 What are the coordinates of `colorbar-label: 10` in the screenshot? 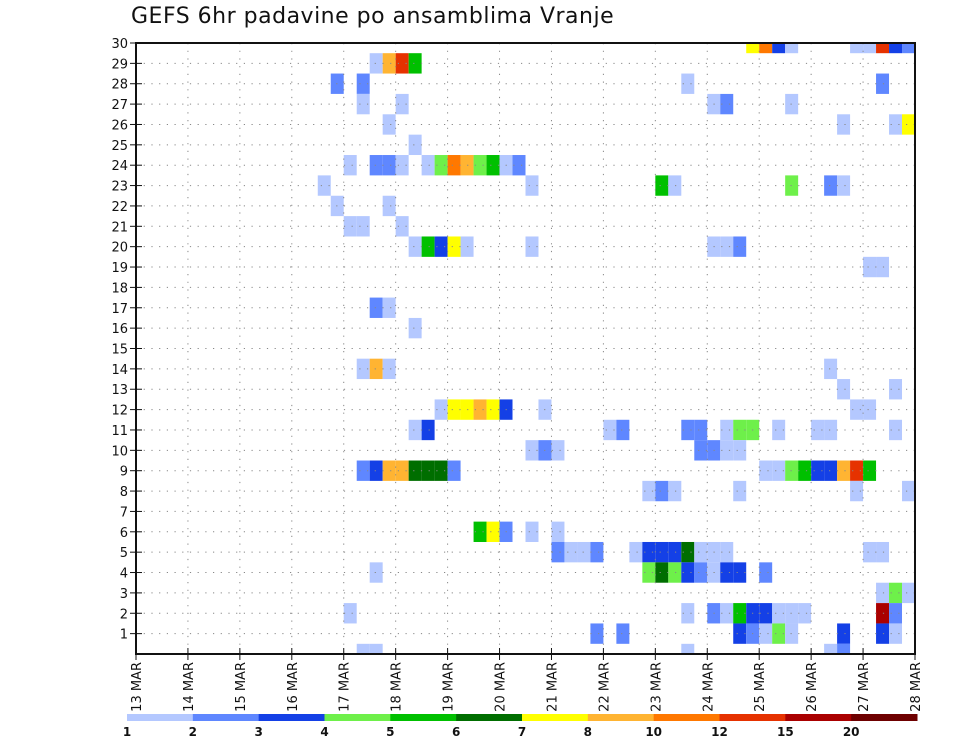 It's located at (653, 732).